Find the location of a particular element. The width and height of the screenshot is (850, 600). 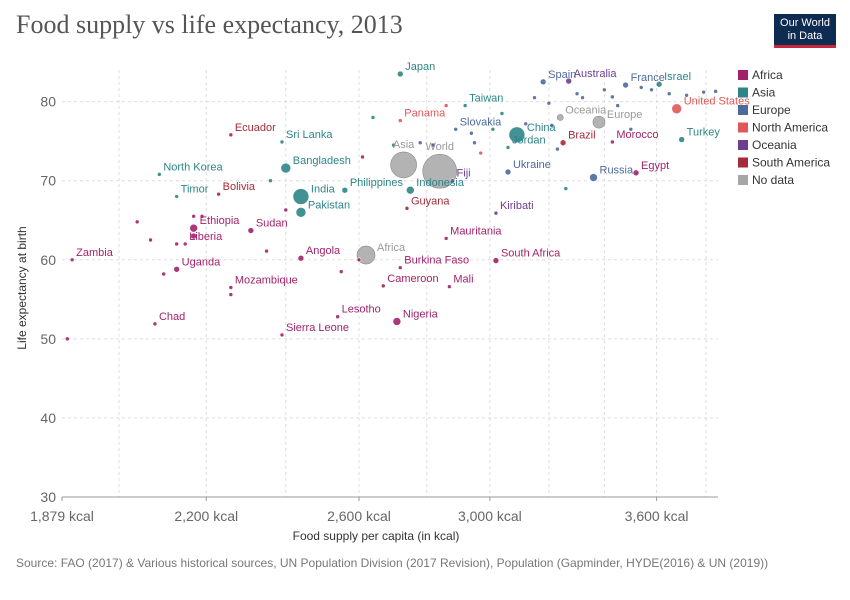

legend-label: South America is located at coordinates (791, 163).